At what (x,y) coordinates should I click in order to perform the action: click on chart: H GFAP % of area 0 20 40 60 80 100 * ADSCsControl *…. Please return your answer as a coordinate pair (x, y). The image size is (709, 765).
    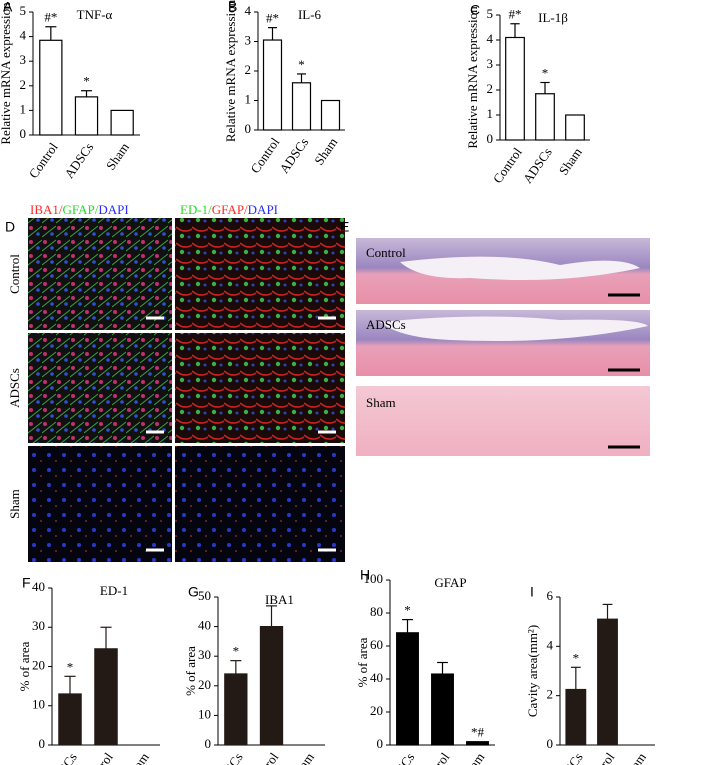
    Looking at the image, I should click on (425, 666).